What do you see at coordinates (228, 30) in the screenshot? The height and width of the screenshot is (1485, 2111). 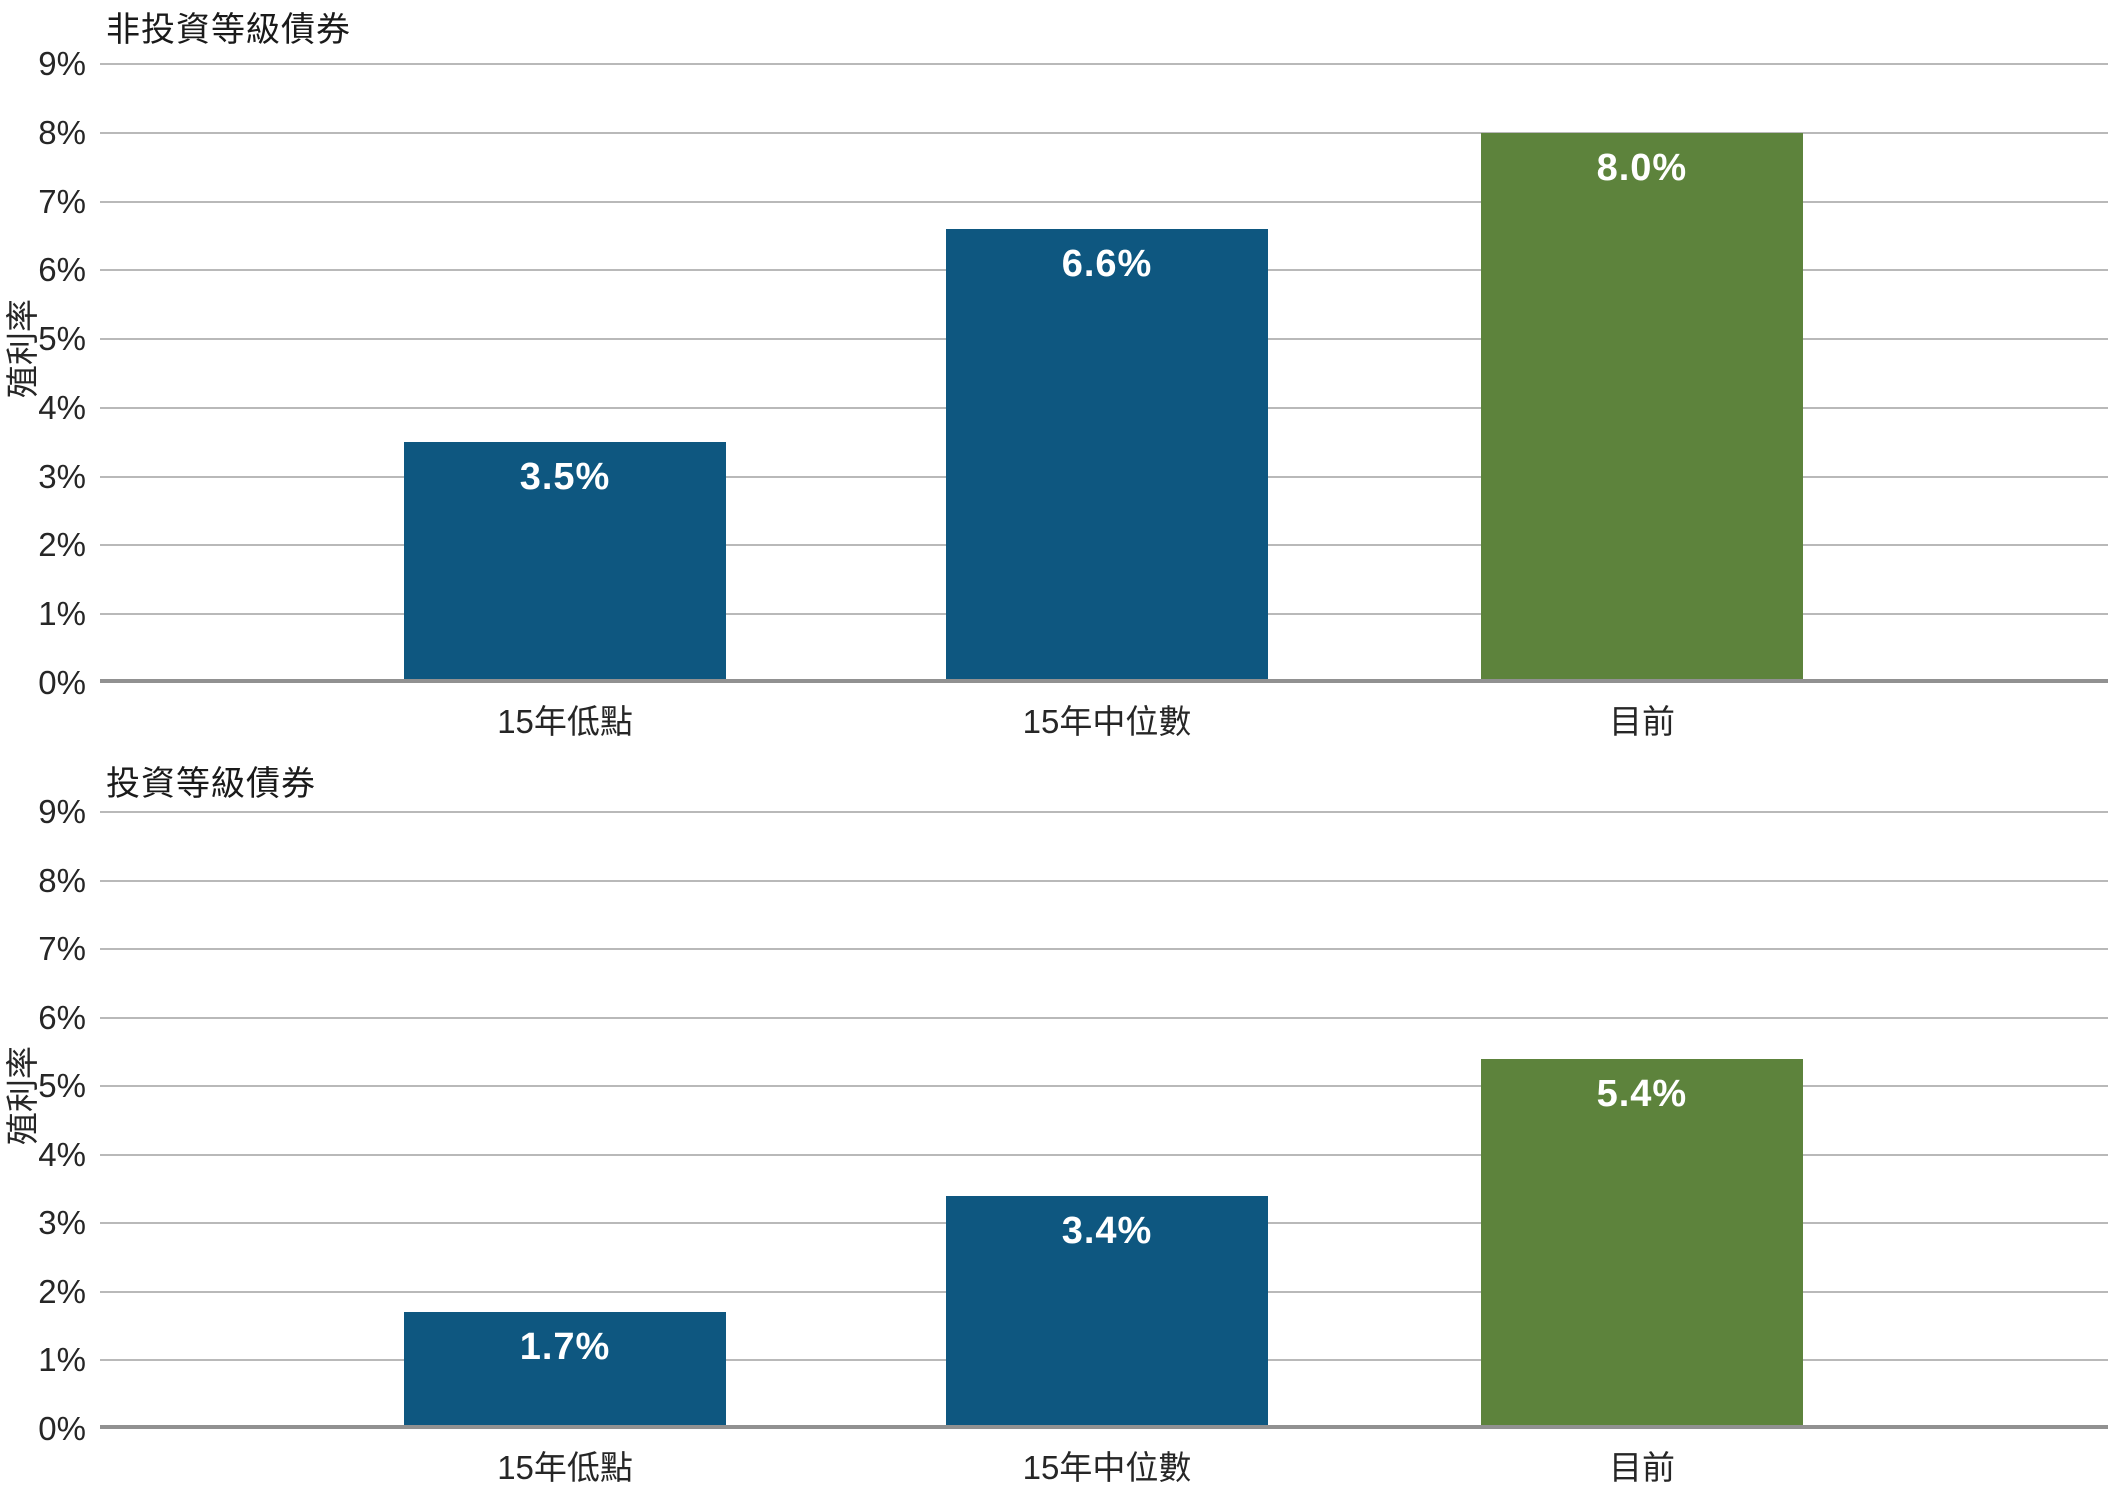 I see `chart-title: 非投資等級債券` at bounding box center [228, 30].